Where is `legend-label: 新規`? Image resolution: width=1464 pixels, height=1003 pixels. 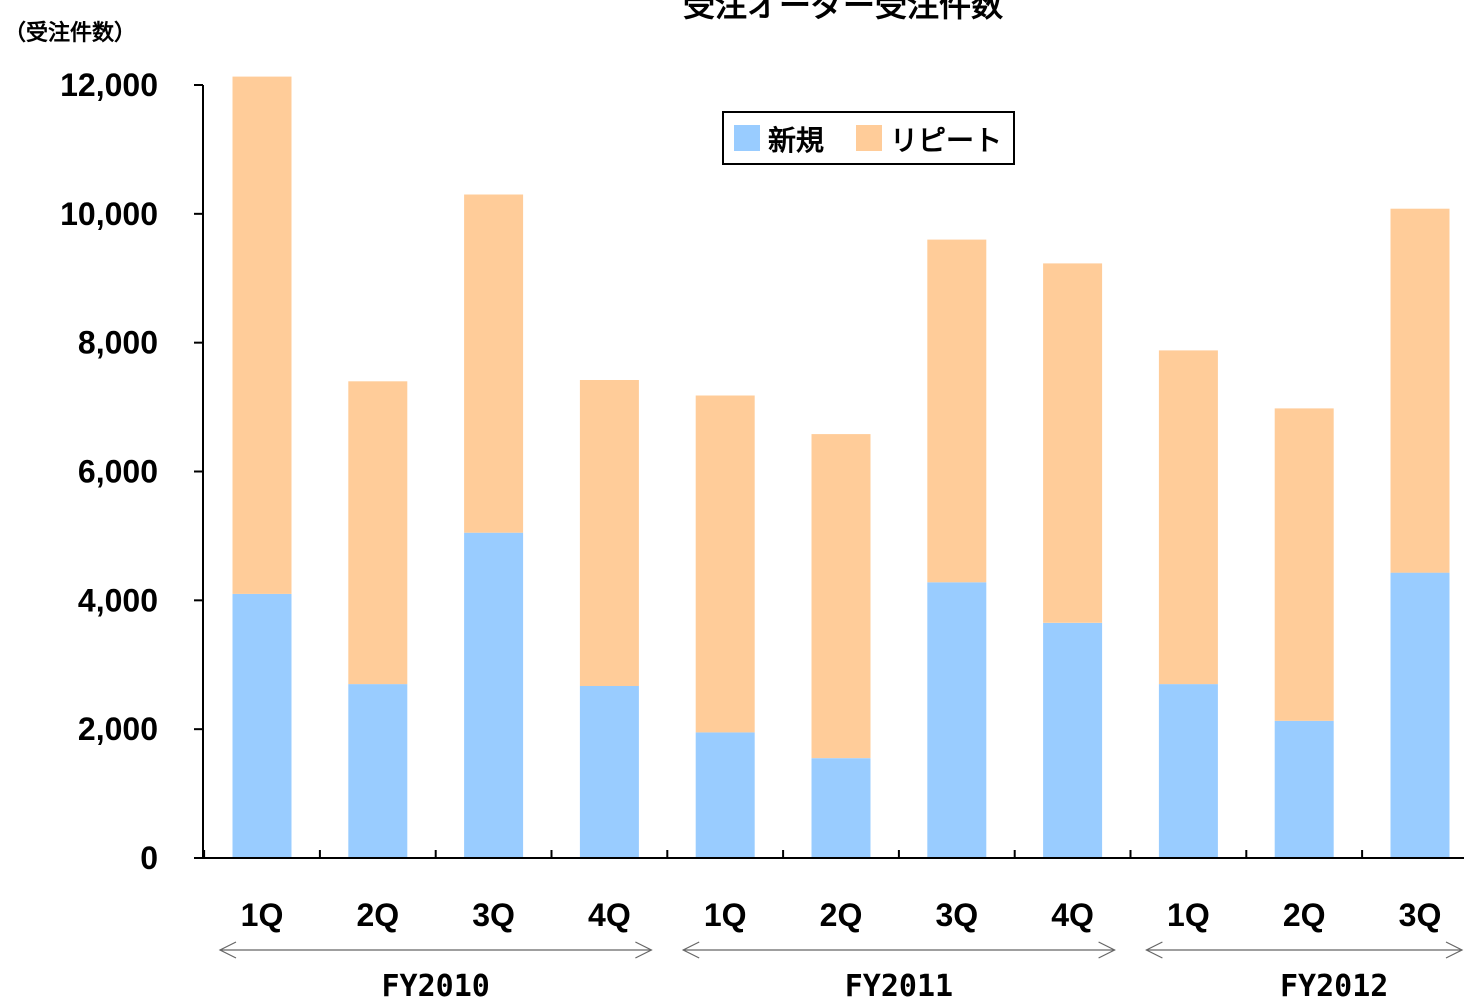
legend-label: 新規 is located at coordinates (796, 140).